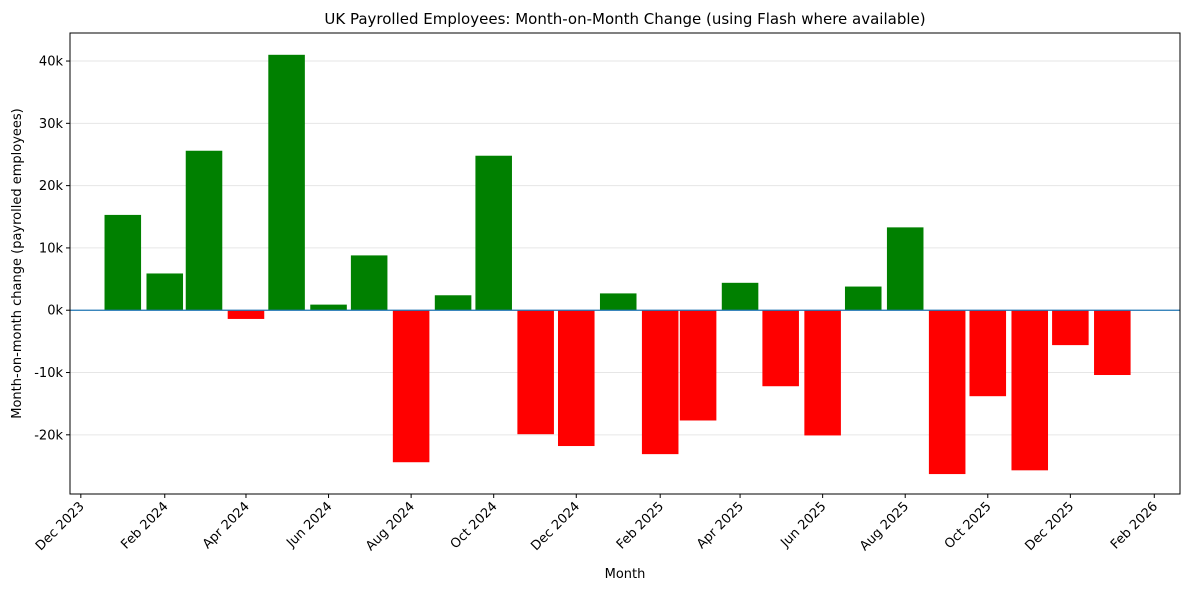 The image size is (1190, 590). Describe the element at coordinates (51, 124) in the screenshot. I see `y-tick-label: 30k` at that location.